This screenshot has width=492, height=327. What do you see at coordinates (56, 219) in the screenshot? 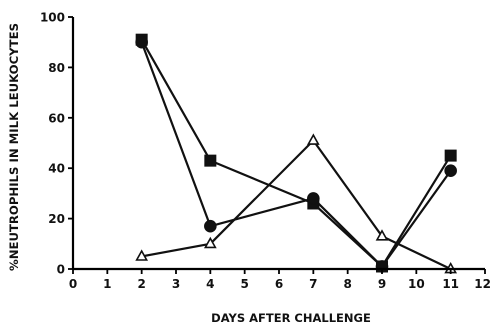
I see `y-tick-label: 20` at bounding box center [56, 219].